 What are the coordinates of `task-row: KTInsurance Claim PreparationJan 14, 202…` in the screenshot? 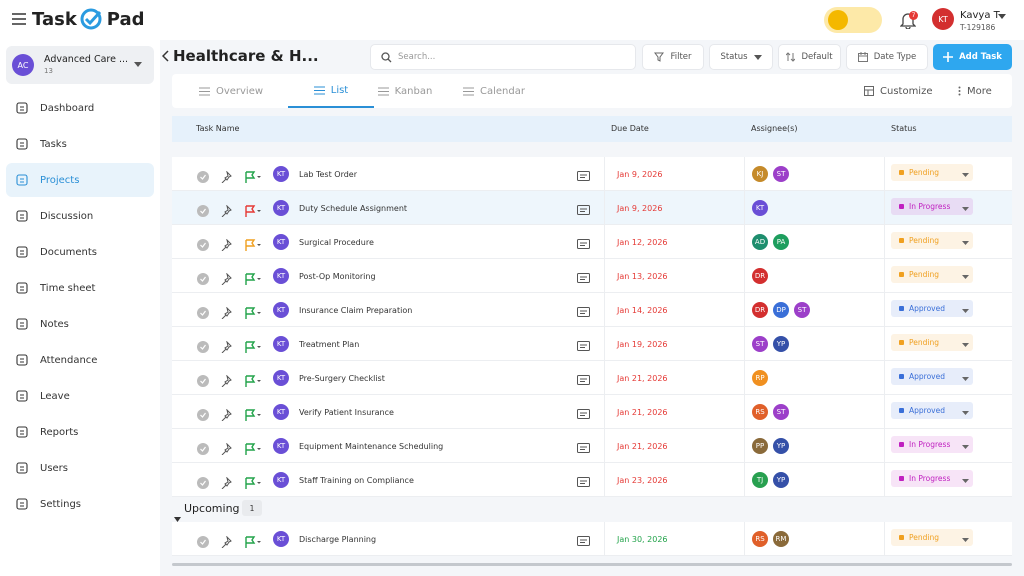 It's located at (592, 310).